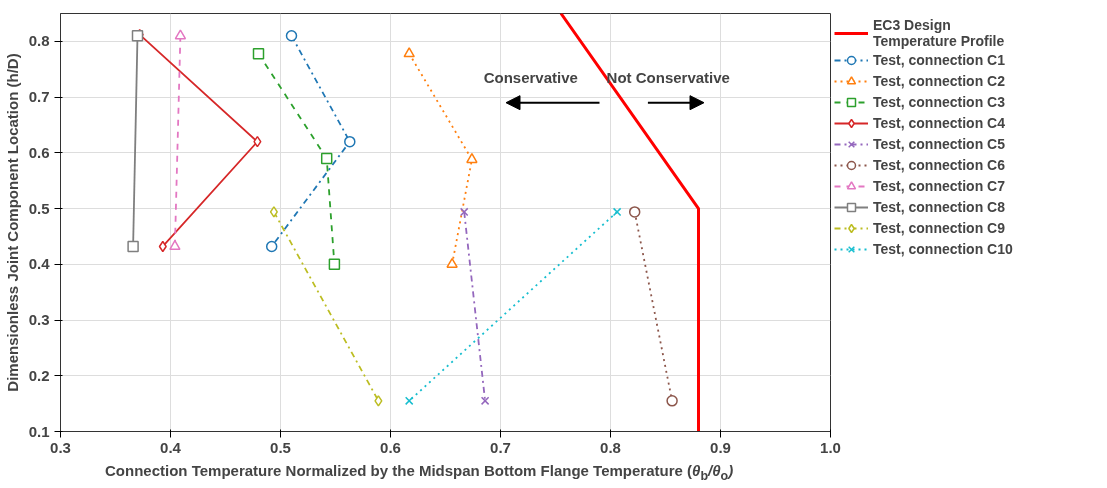 This screenshot has width=1107, height=488. Describe the element at coordinates (12, 222) in the screenshot. I see `y-axis-title: Dimensionless Joint Component Location (h/D)` at that location.